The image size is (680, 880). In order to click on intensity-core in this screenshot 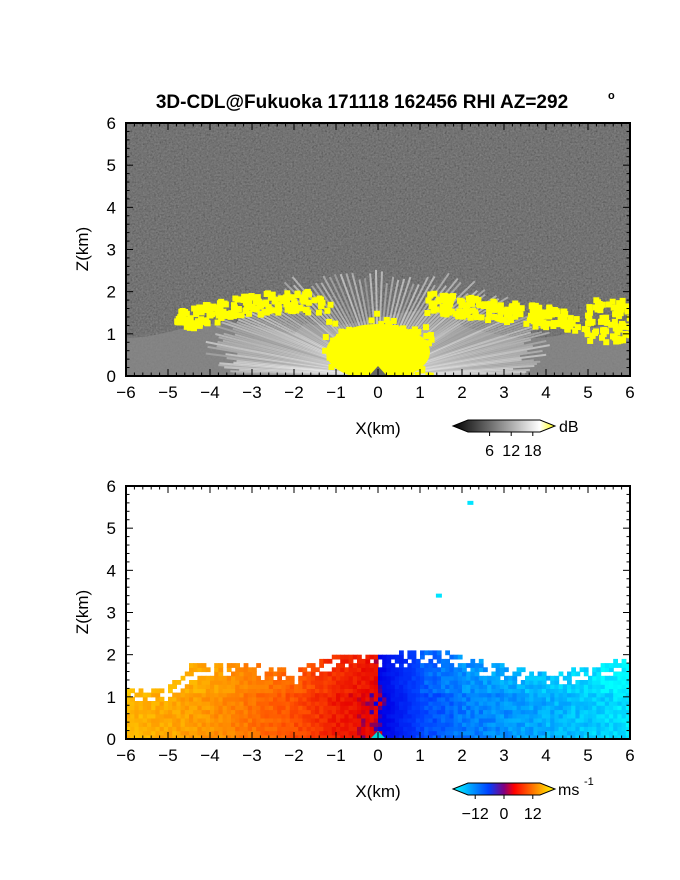, I will do `click(378, 350)`.